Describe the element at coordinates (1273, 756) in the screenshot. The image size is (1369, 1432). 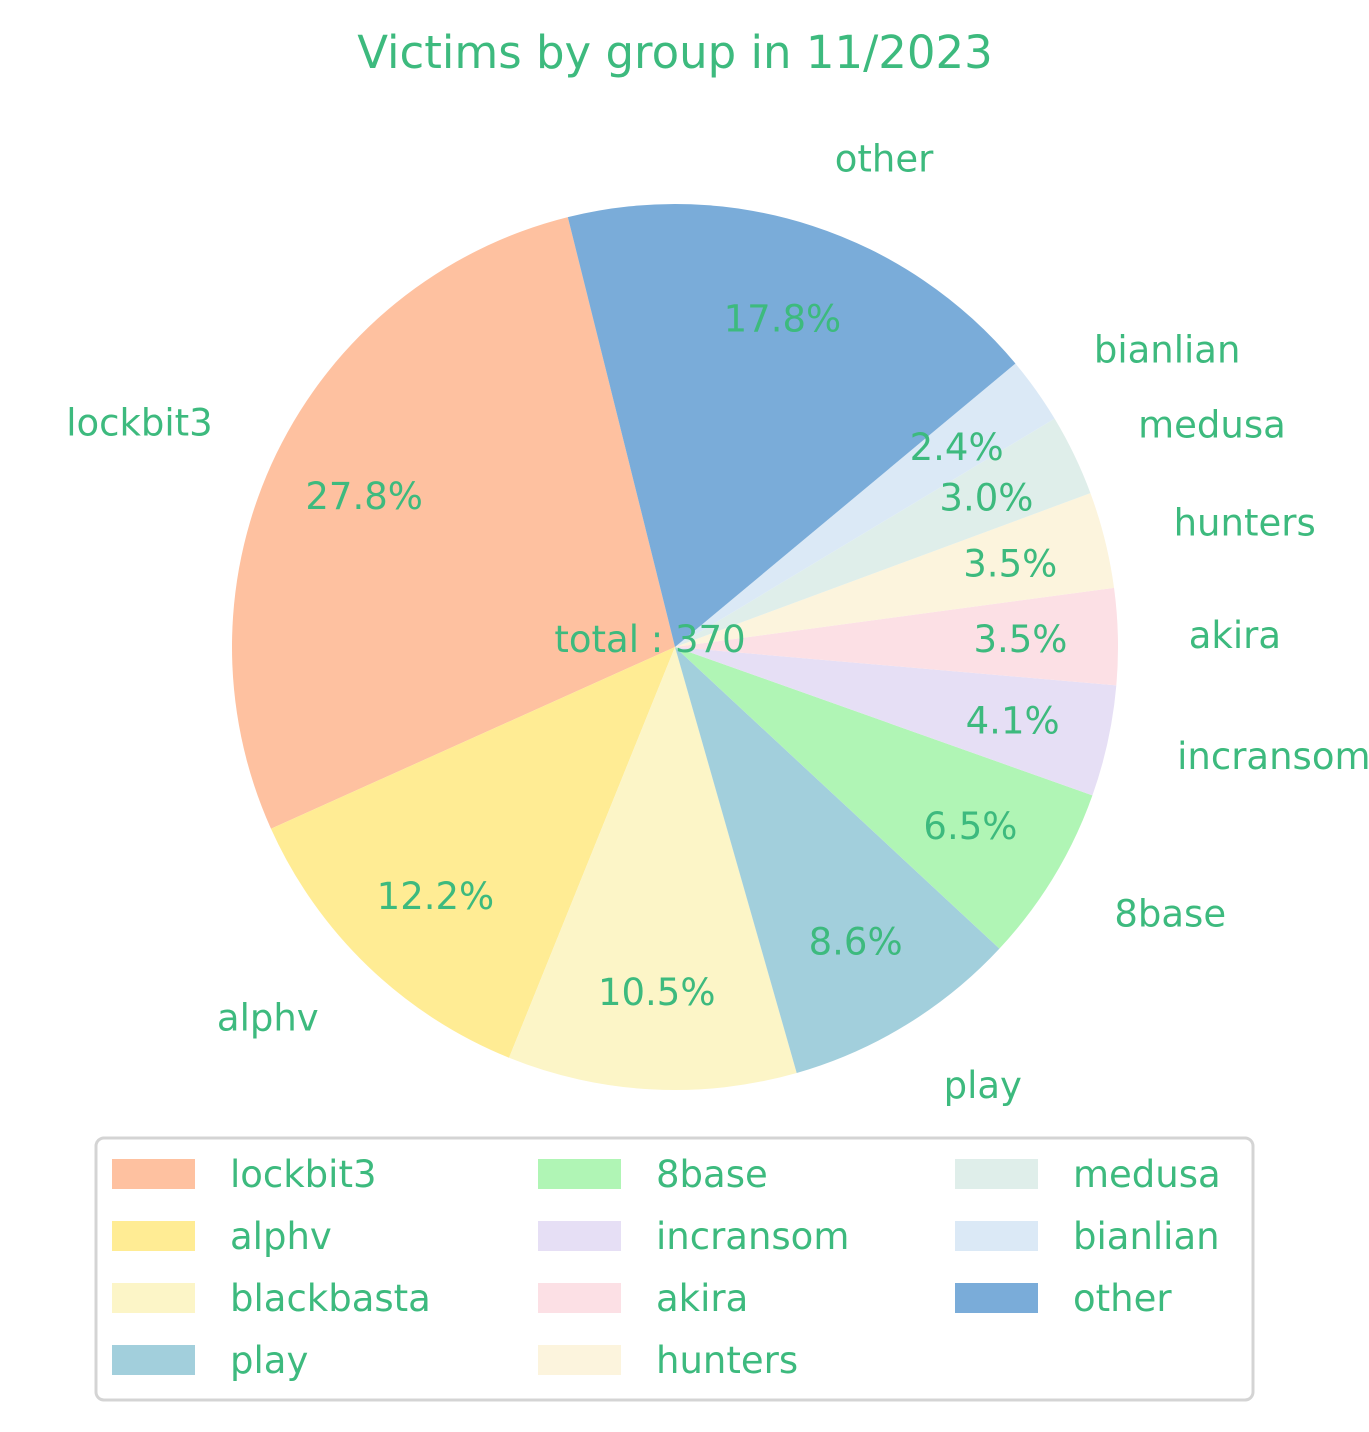
I see `slice-label-incransom: incransom` at that location.